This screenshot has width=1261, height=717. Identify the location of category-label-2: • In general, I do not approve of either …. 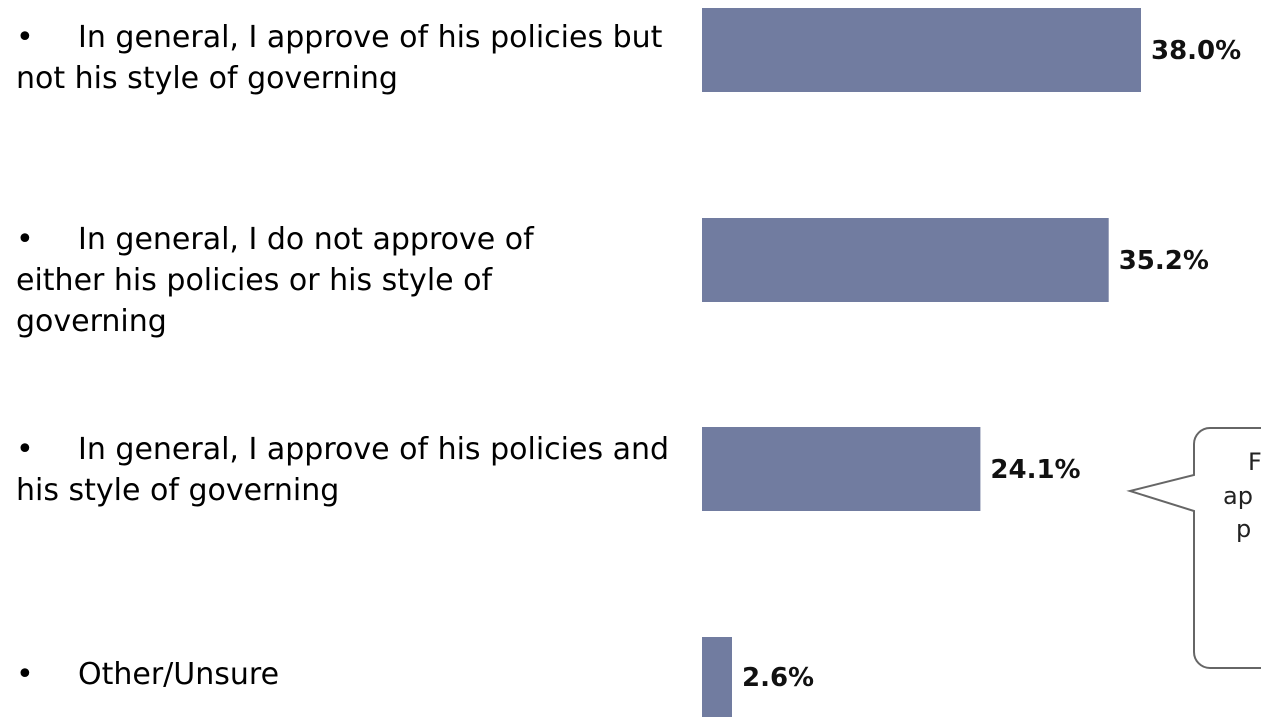
(296, 280).